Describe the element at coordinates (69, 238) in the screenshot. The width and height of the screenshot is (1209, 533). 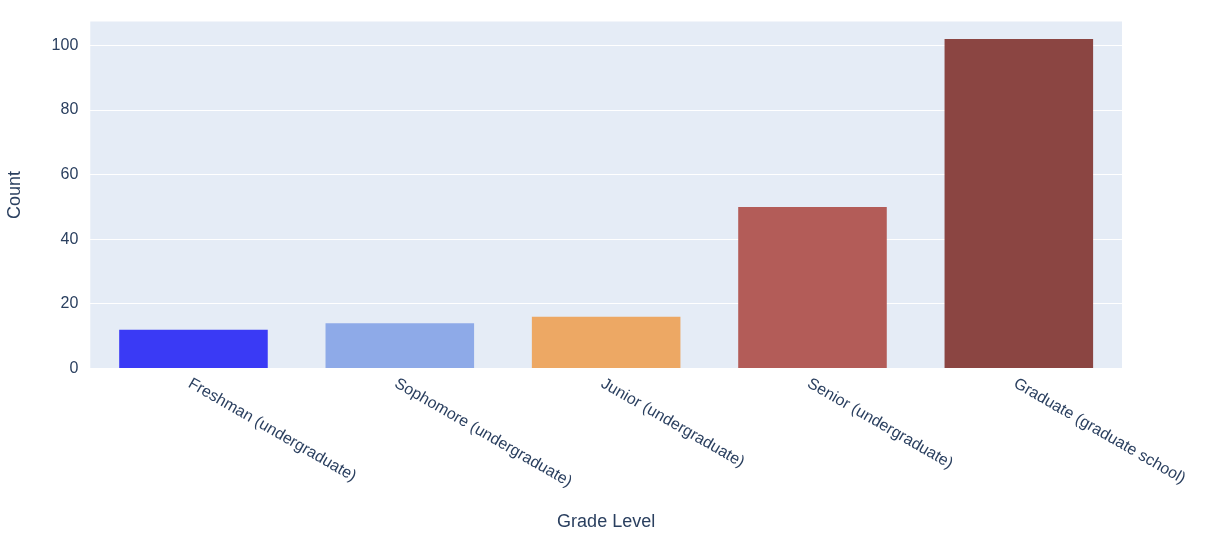
I see `y-tick-label: 40` at that location.